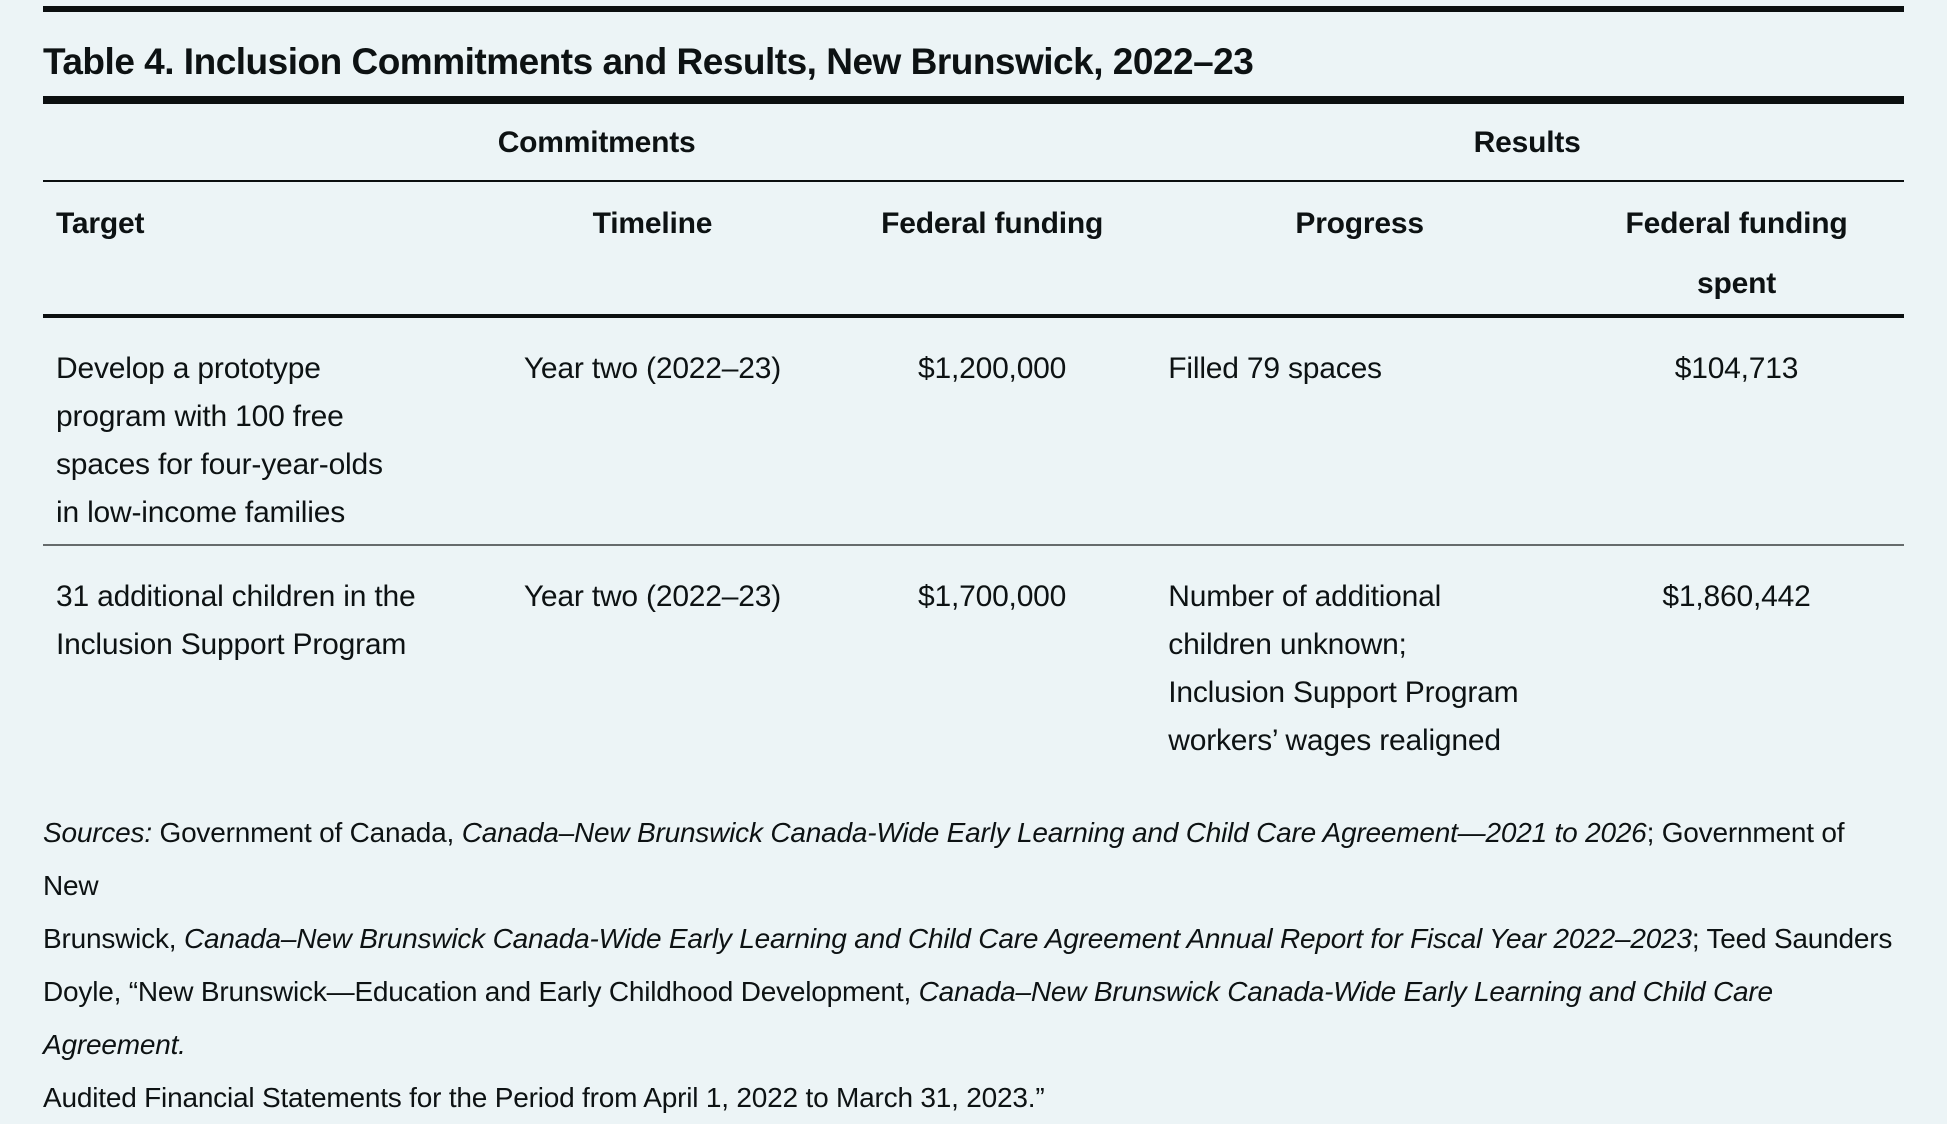  I want to click on cell-federal-funding: $1,200,000, so click(992, 431).